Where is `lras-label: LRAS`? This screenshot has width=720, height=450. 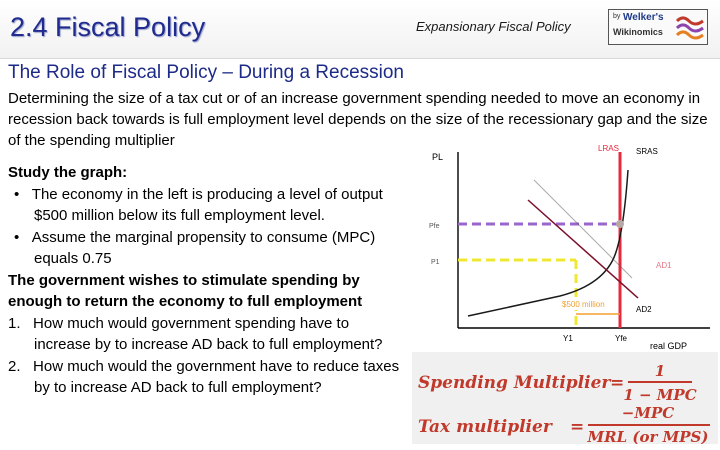 lras-label: LRAS is located at coordinates (608, 148).